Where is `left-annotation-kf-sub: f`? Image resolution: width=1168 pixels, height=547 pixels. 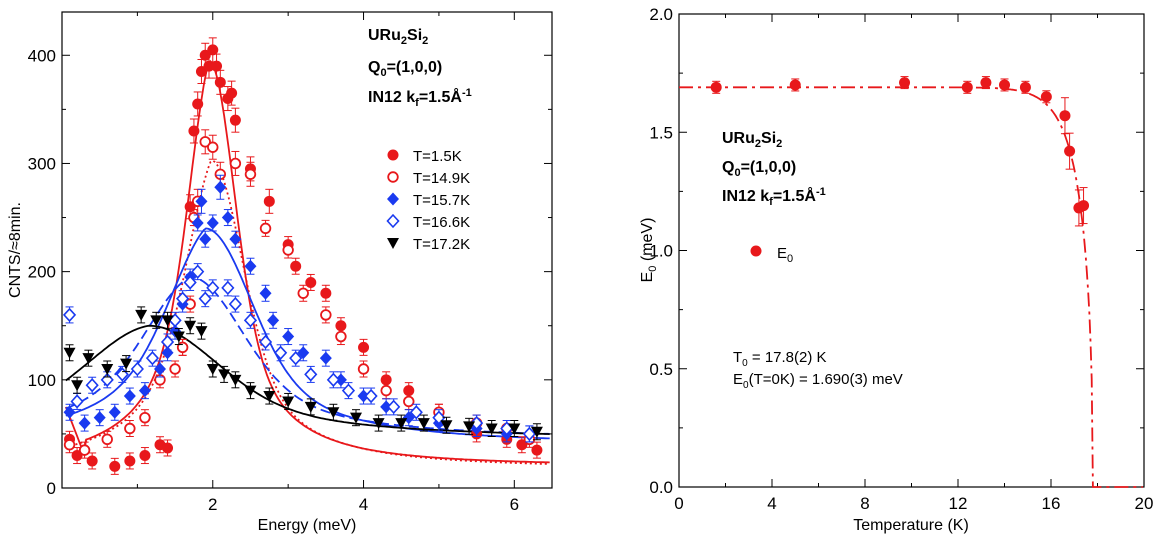 left-annotation-kf-sub: f is located at coordinates (417, 103).